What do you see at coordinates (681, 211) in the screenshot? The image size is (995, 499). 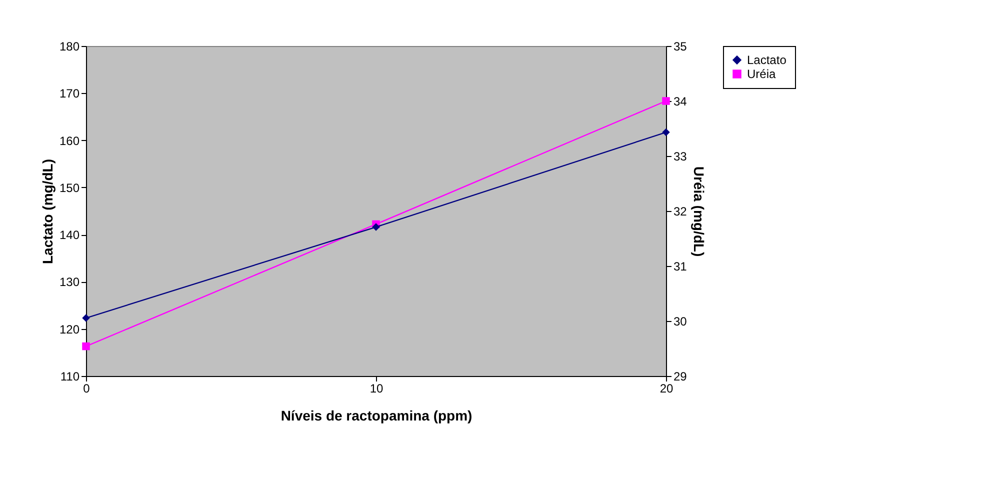 I see `y2-tick-label: 32` at bounding box center [681, 211].